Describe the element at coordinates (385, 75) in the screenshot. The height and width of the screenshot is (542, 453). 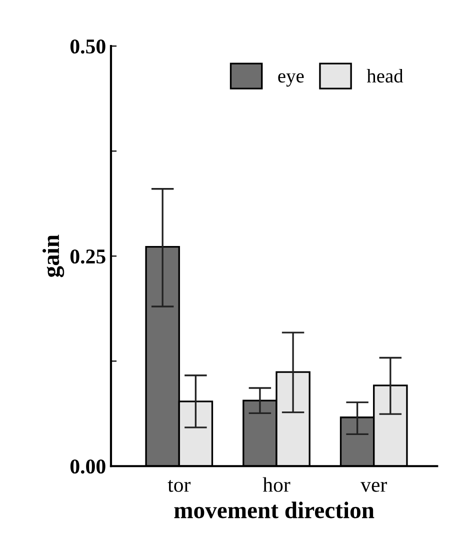
I see `legend-label: head` at that location.